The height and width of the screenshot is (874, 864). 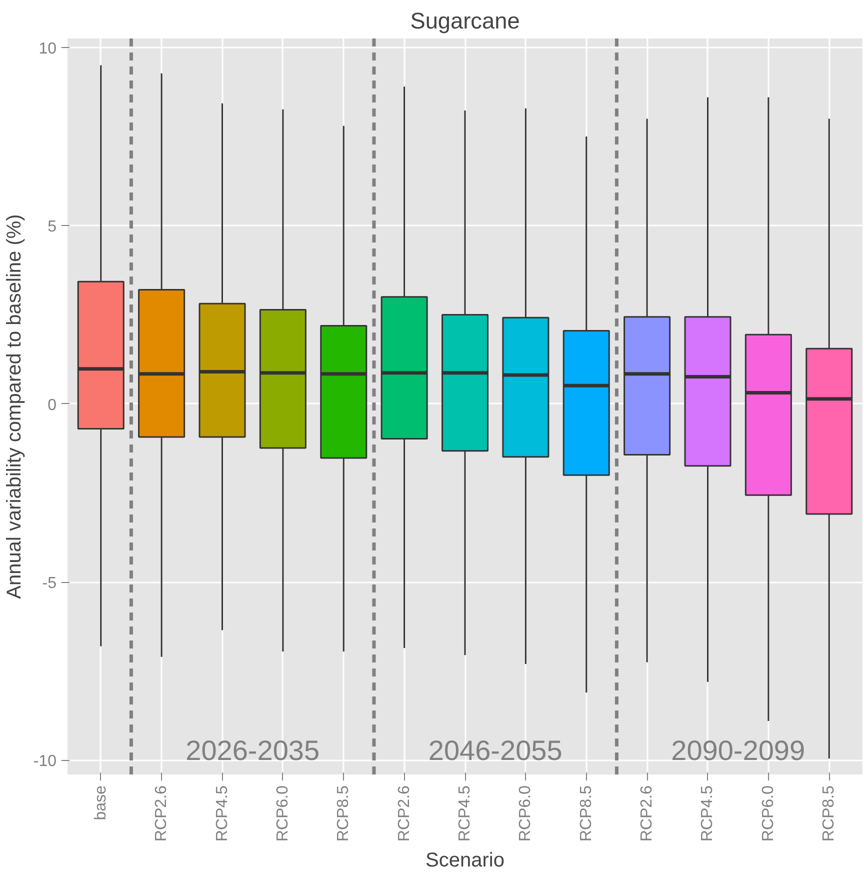 I want to click on y-tick-label: -10, so click(x=45, y=761).